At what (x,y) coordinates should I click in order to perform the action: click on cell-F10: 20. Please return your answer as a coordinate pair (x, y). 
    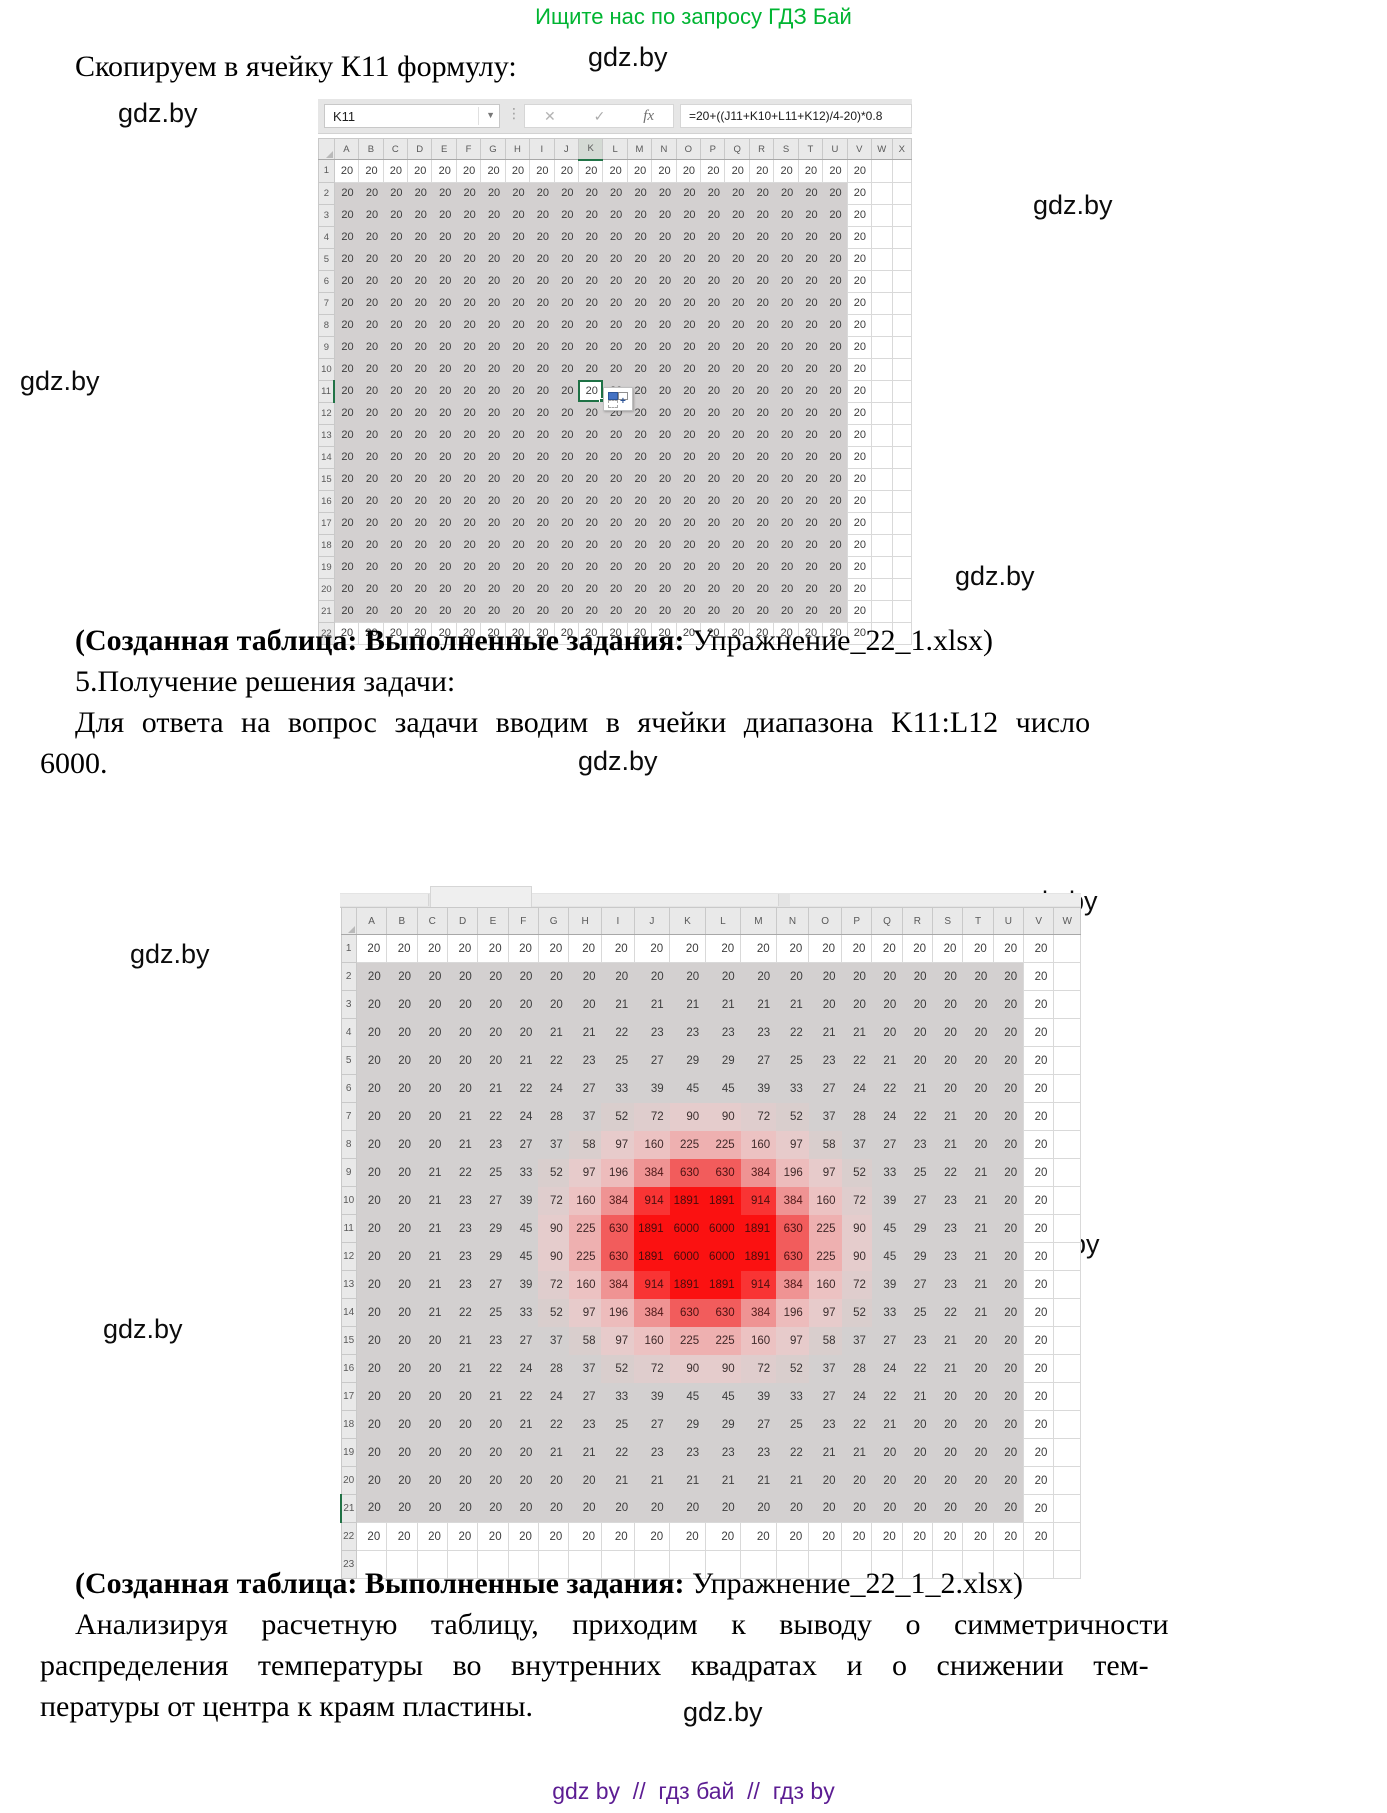
    Looking at the image, I should click on (468, 369).